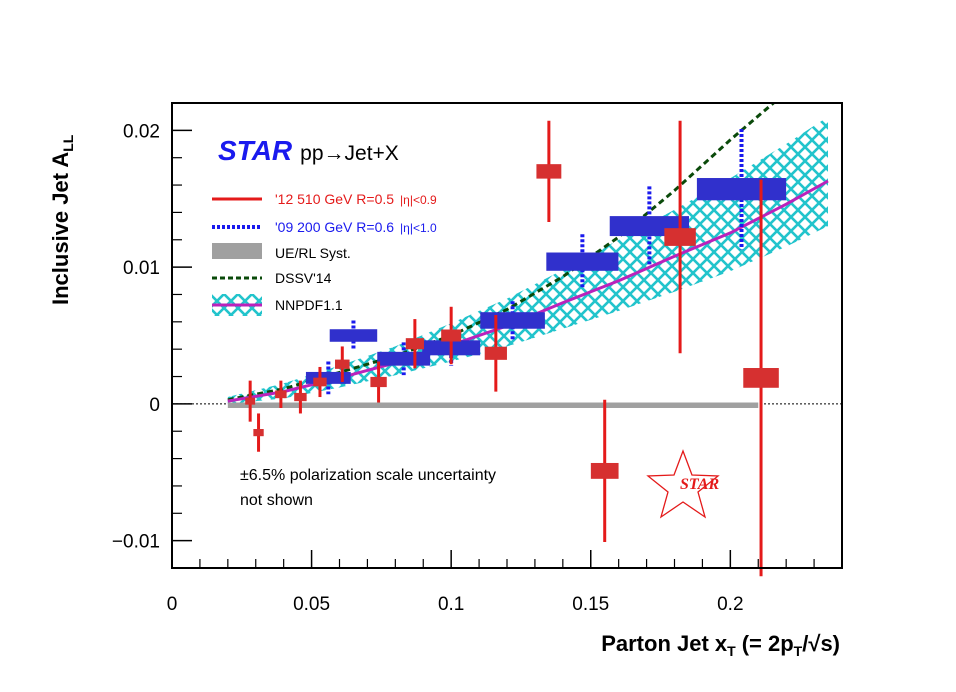 The image size is (956, 692). Describe the element at coordinates (311, 604) in the screenshot. I see `x-tick-label: 0.05` at that location.